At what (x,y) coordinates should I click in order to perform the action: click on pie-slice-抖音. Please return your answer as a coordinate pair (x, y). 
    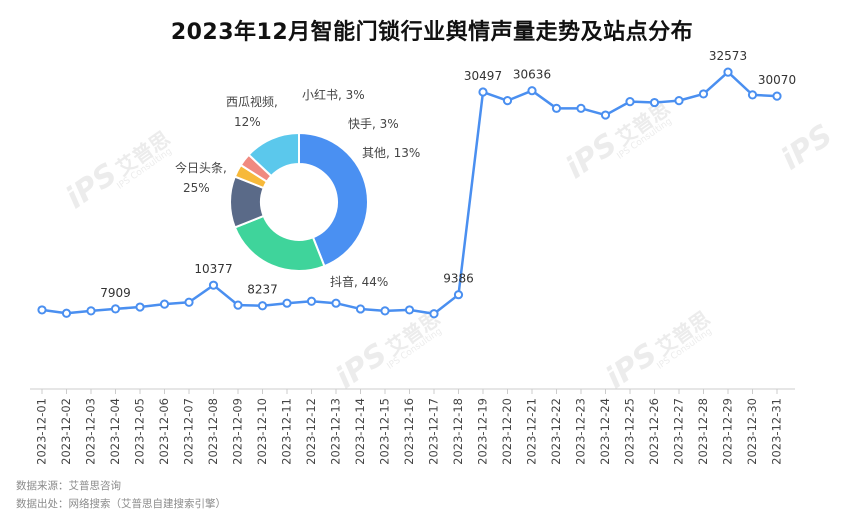
    Looking at the image, I should click on (333, 199).